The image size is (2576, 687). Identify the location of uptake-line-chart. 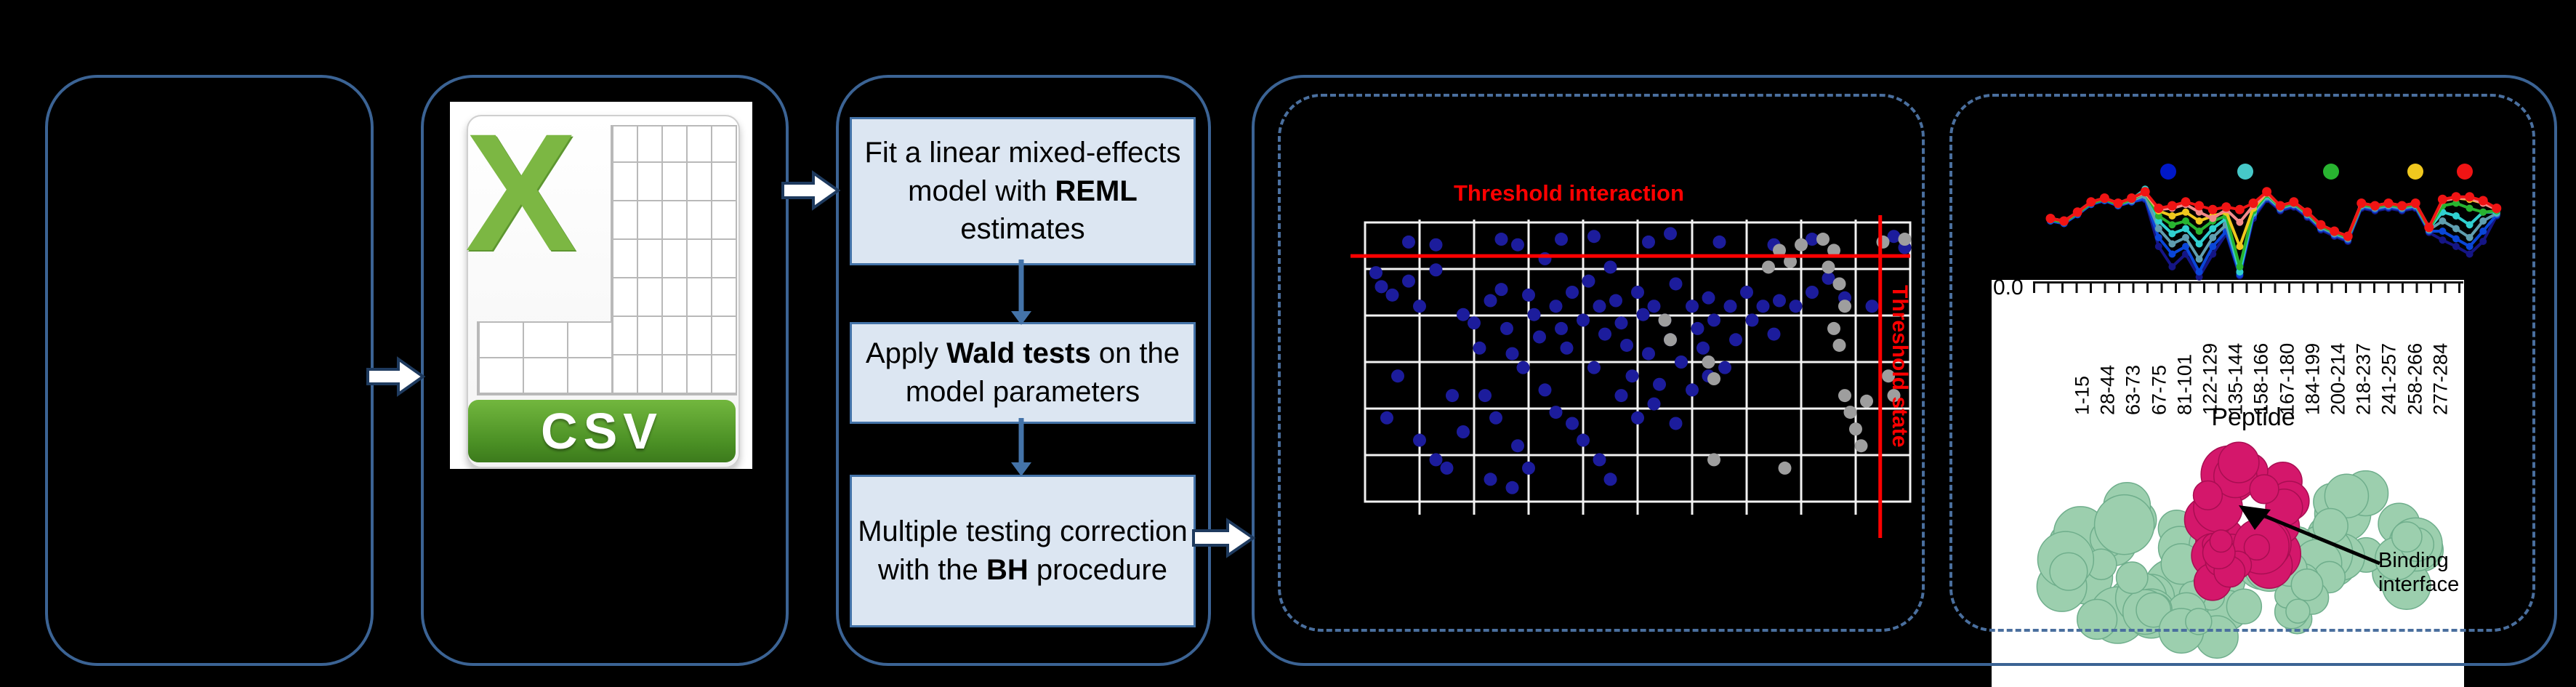
(2273, 233).